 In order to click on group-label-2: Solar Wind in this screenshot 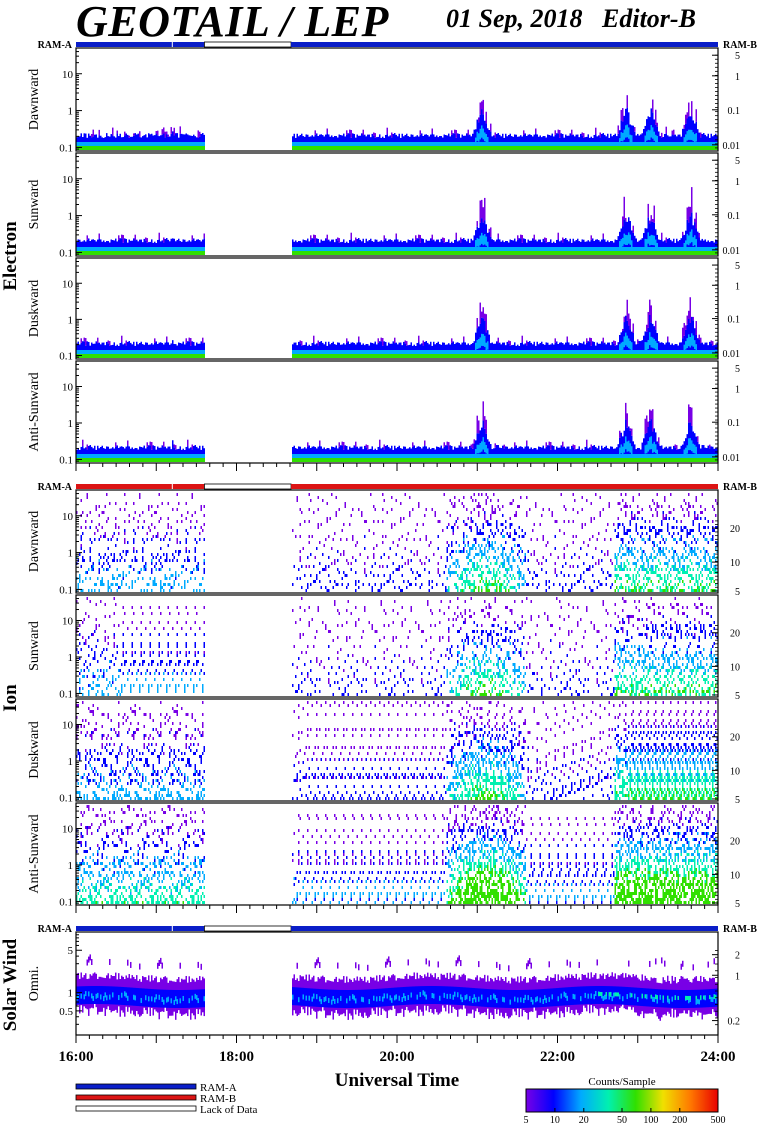, I will do `click(10, 984)`.